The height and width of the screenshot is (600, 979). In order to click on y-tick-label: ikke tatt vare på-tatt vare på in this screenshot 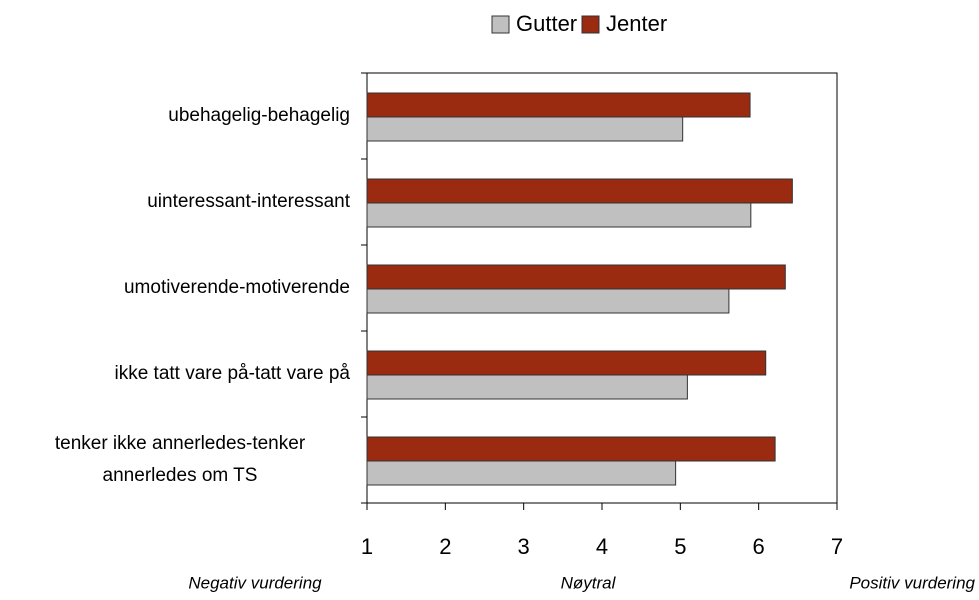, I will do `click(175, 374)`.